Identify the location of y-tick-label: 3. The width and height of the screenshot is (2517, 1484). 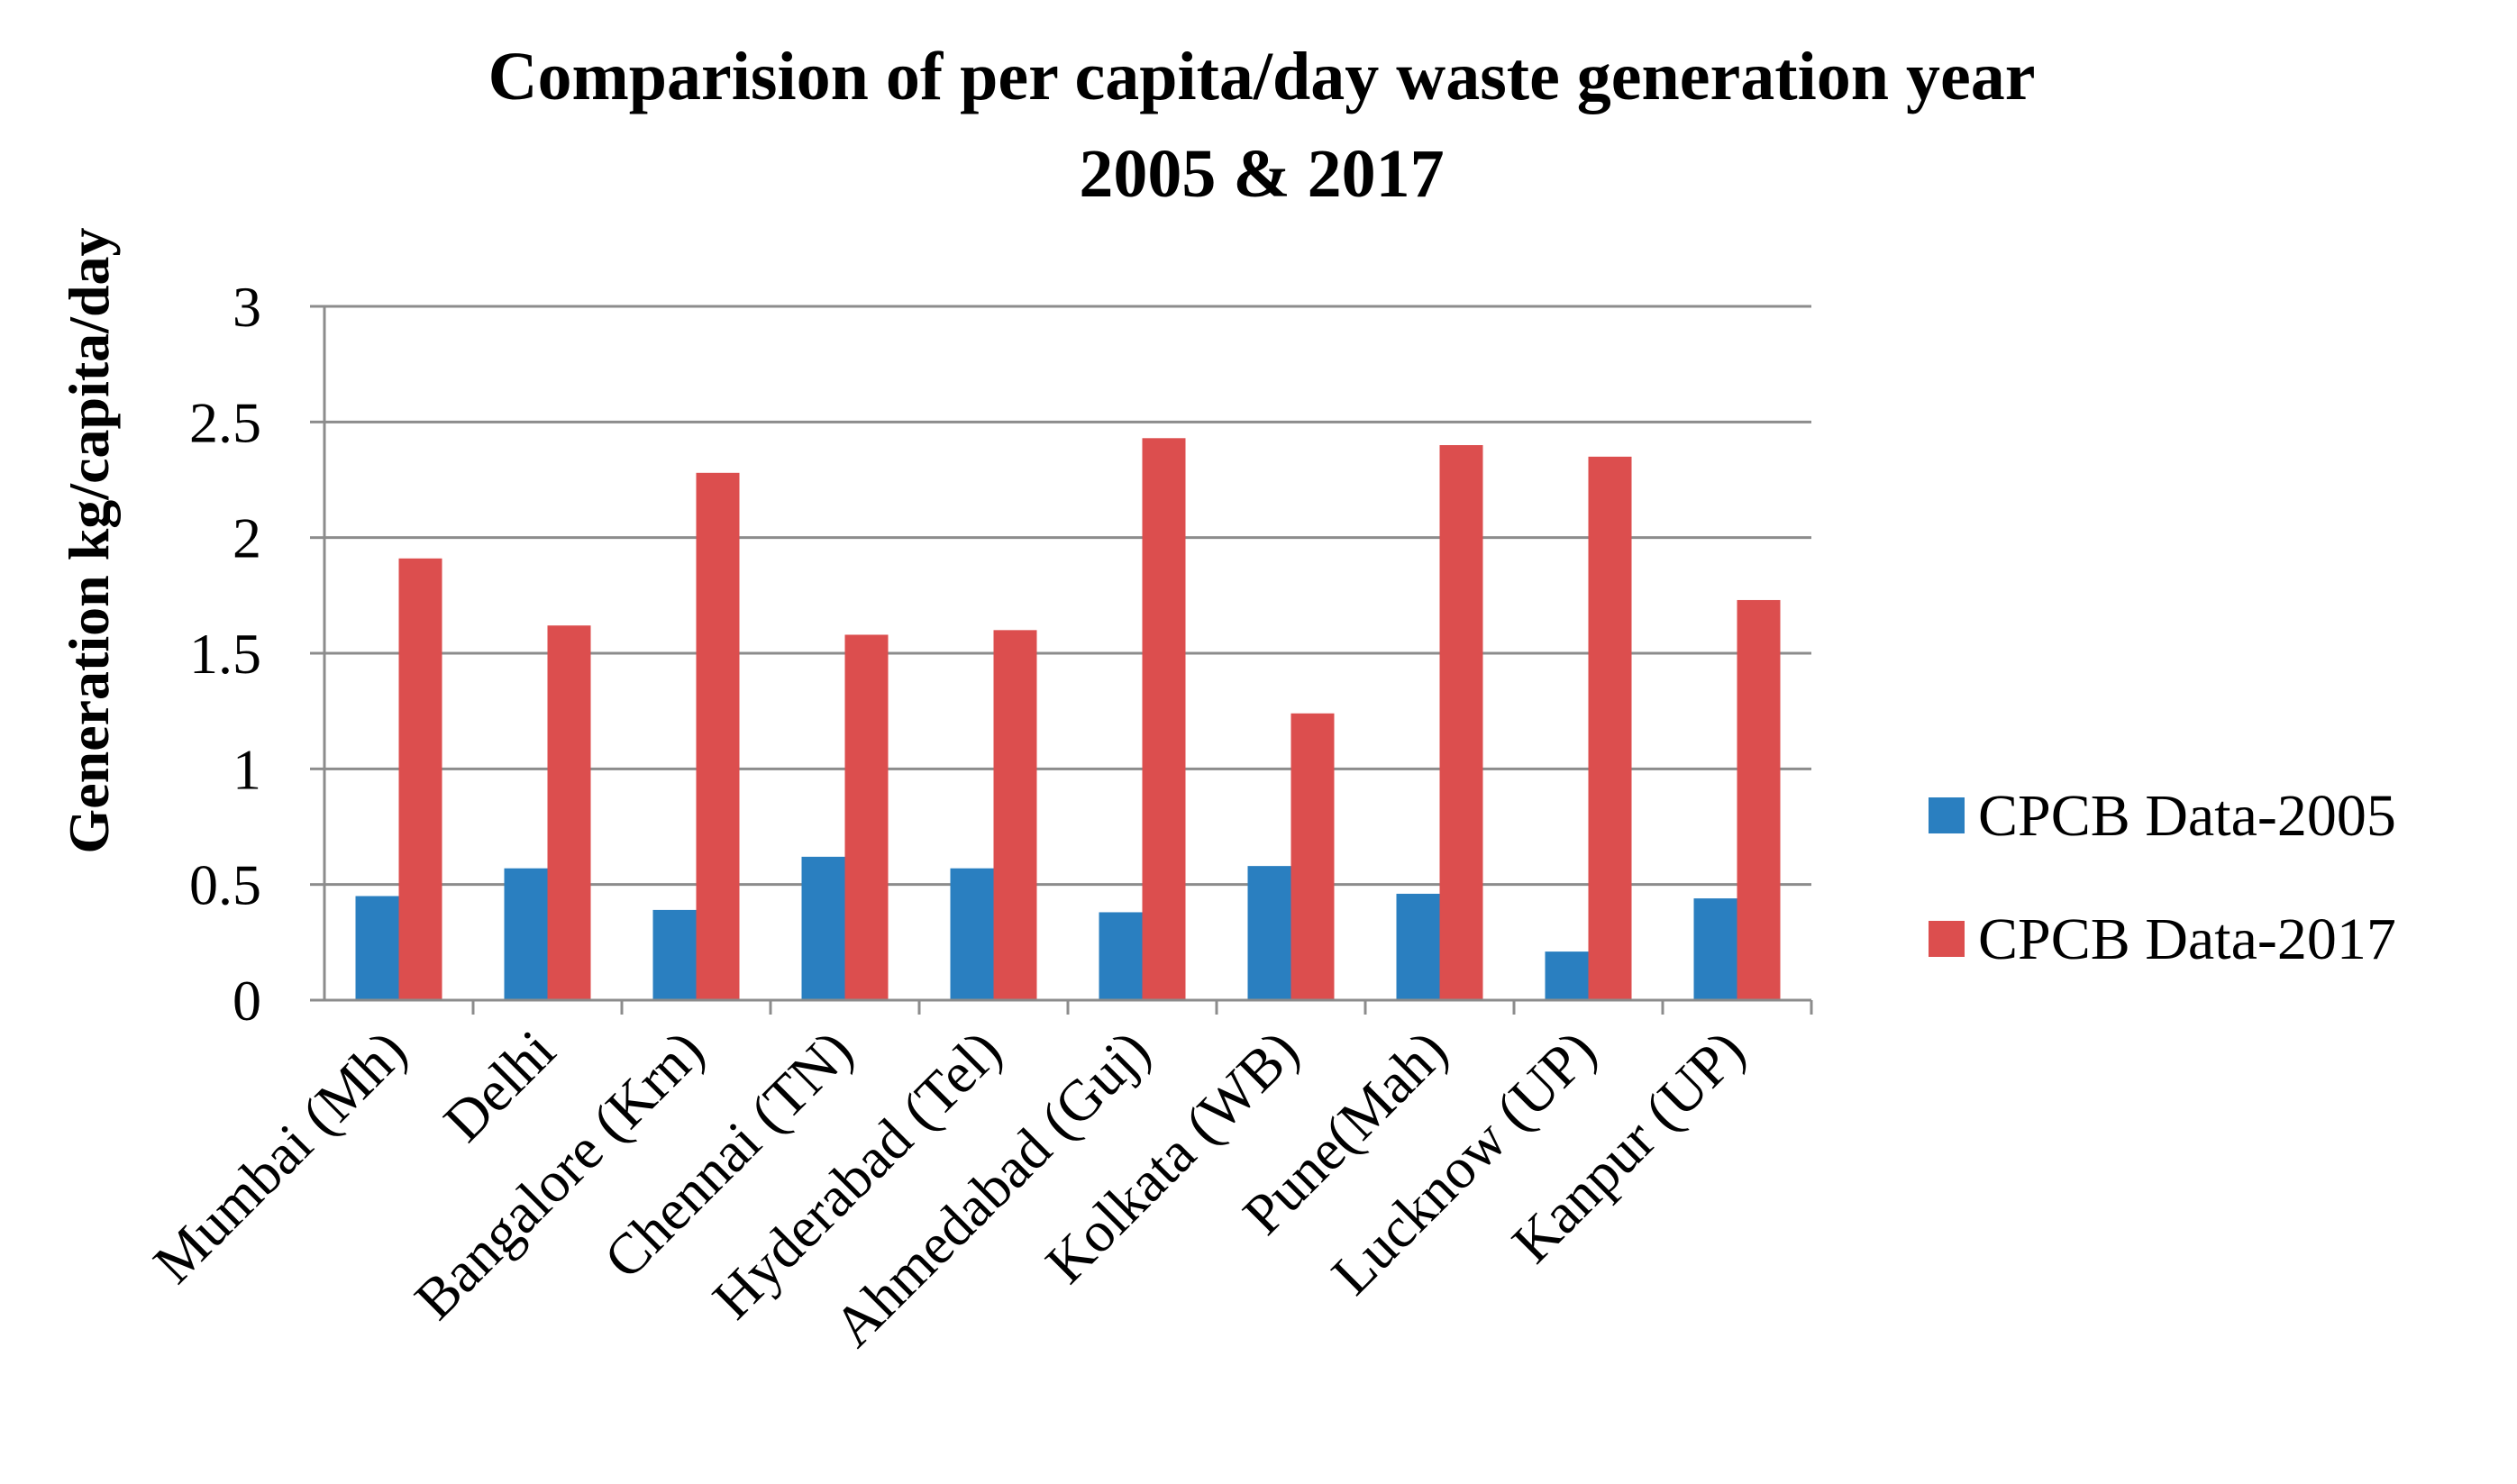
(247, 307).